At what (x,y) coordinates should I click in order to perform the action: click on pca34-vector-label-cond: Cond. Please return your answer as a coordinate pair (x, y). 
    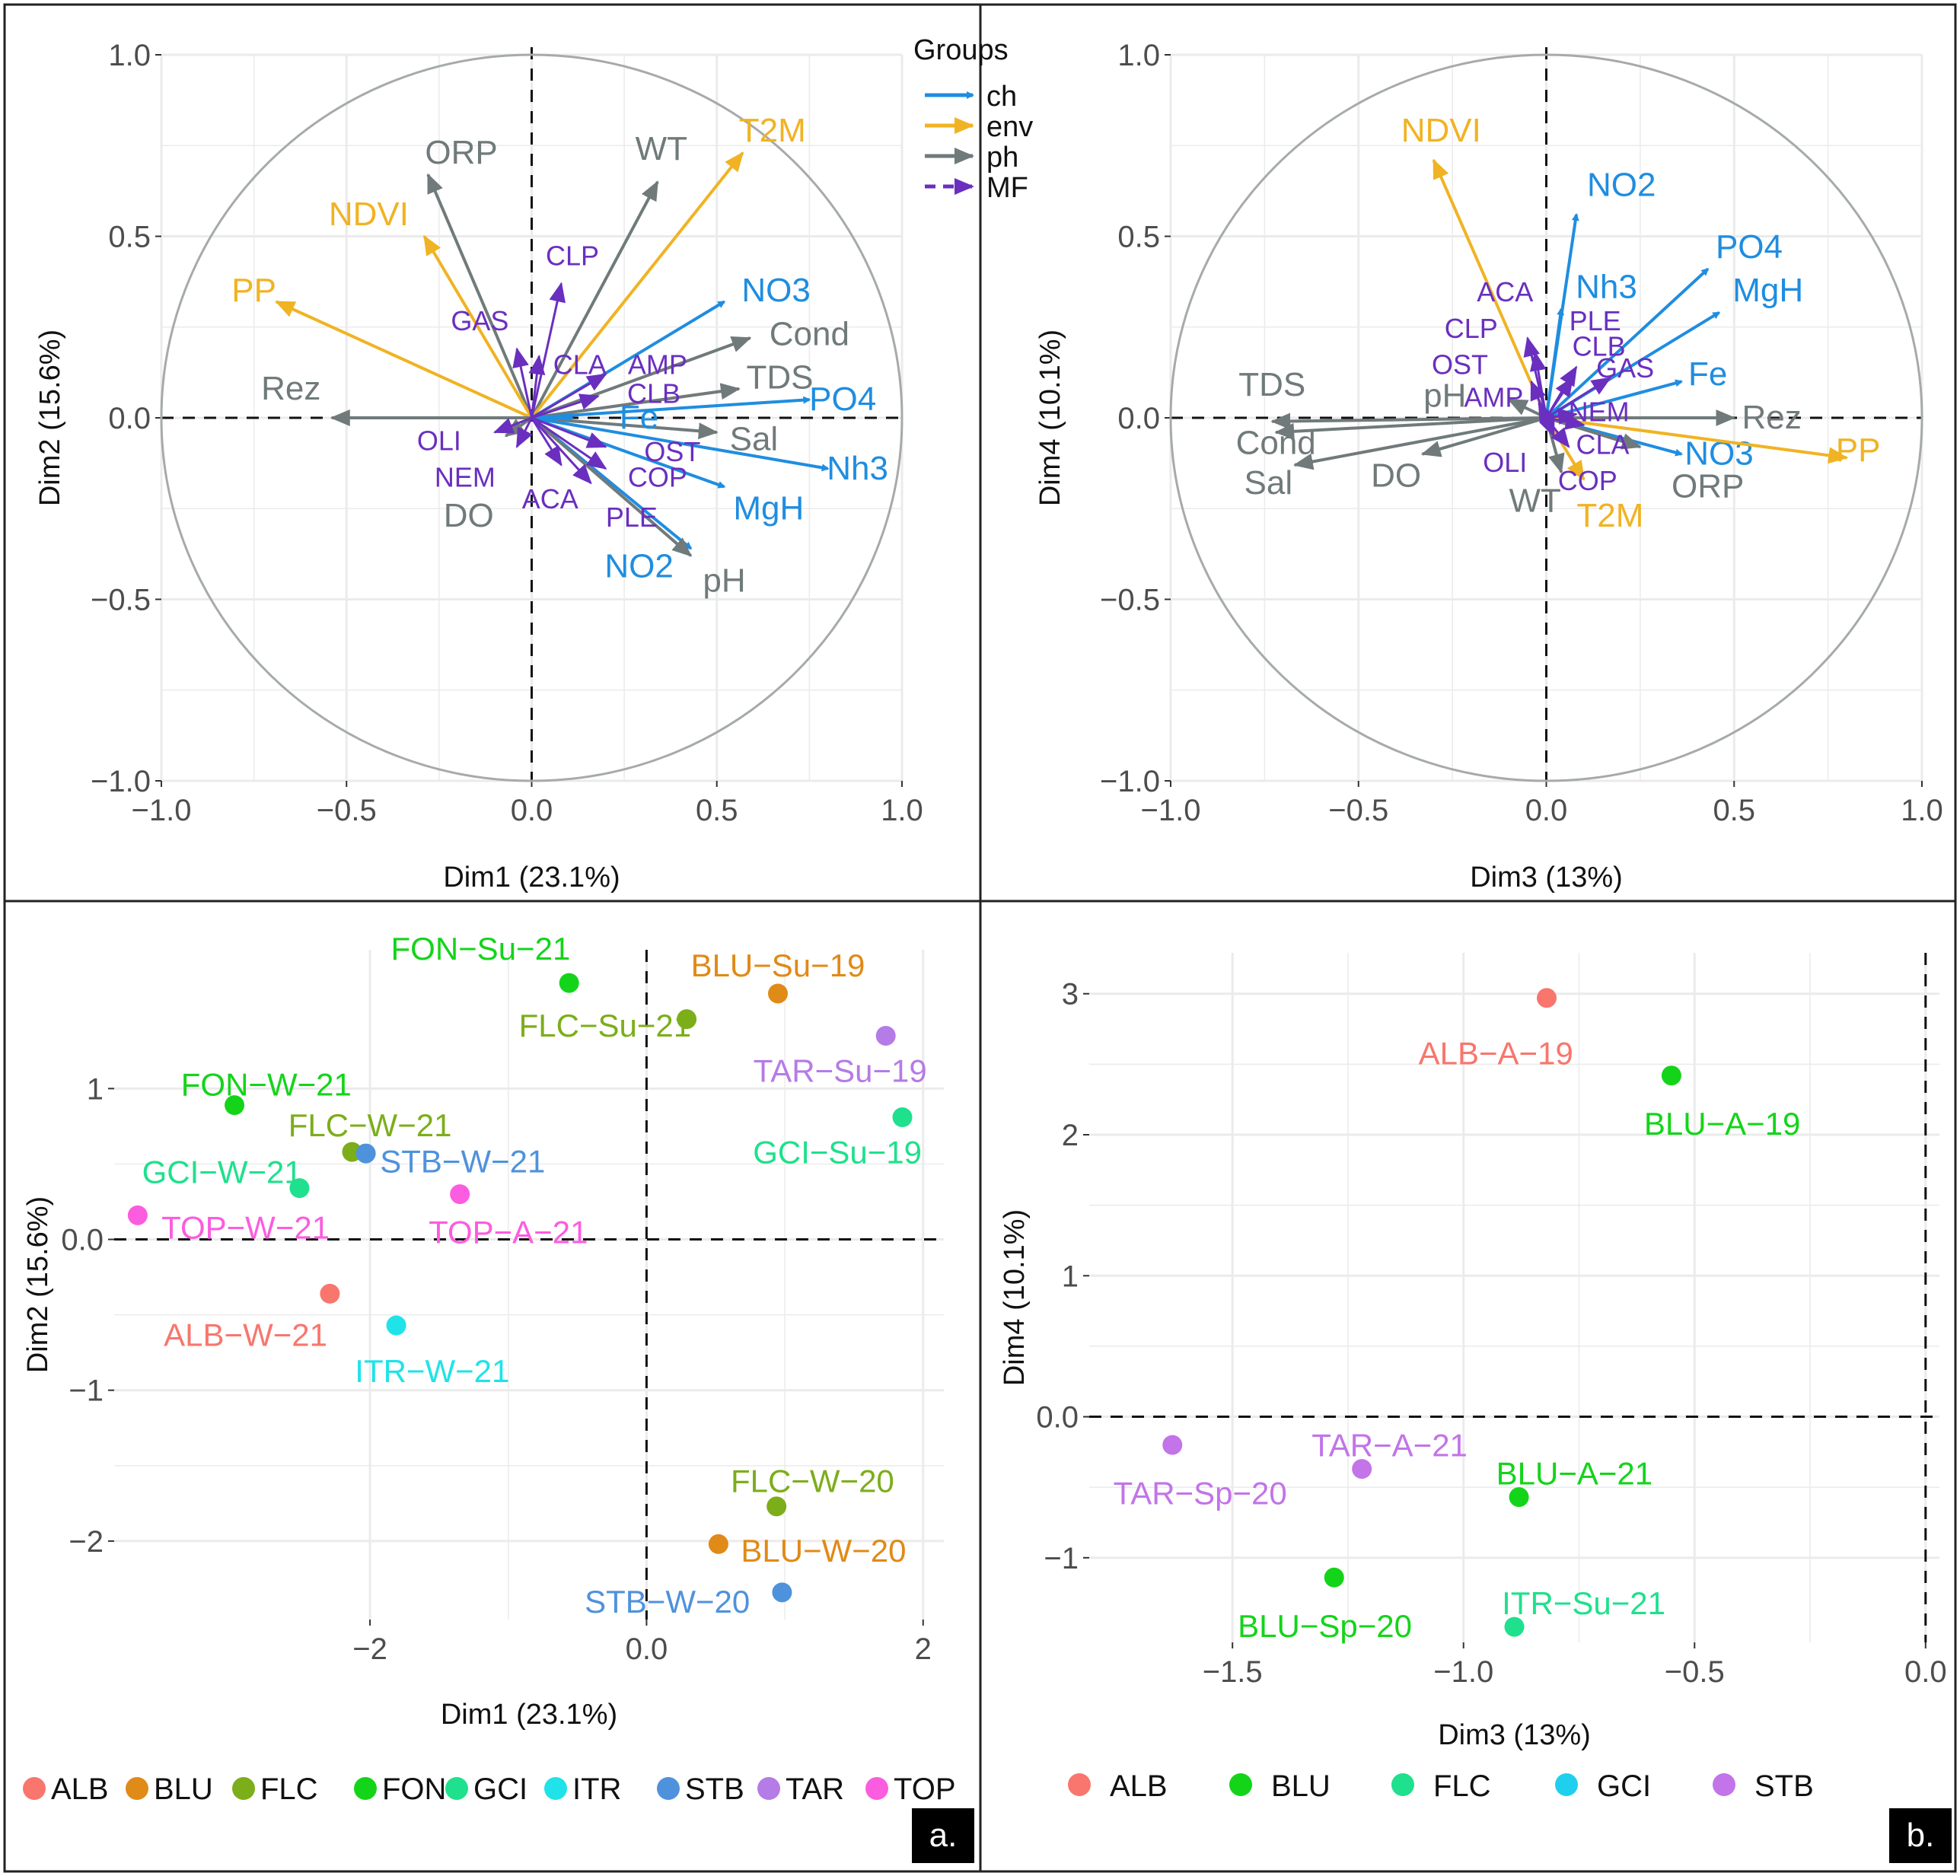
    Looking at the image, I should click on (1276, 442).